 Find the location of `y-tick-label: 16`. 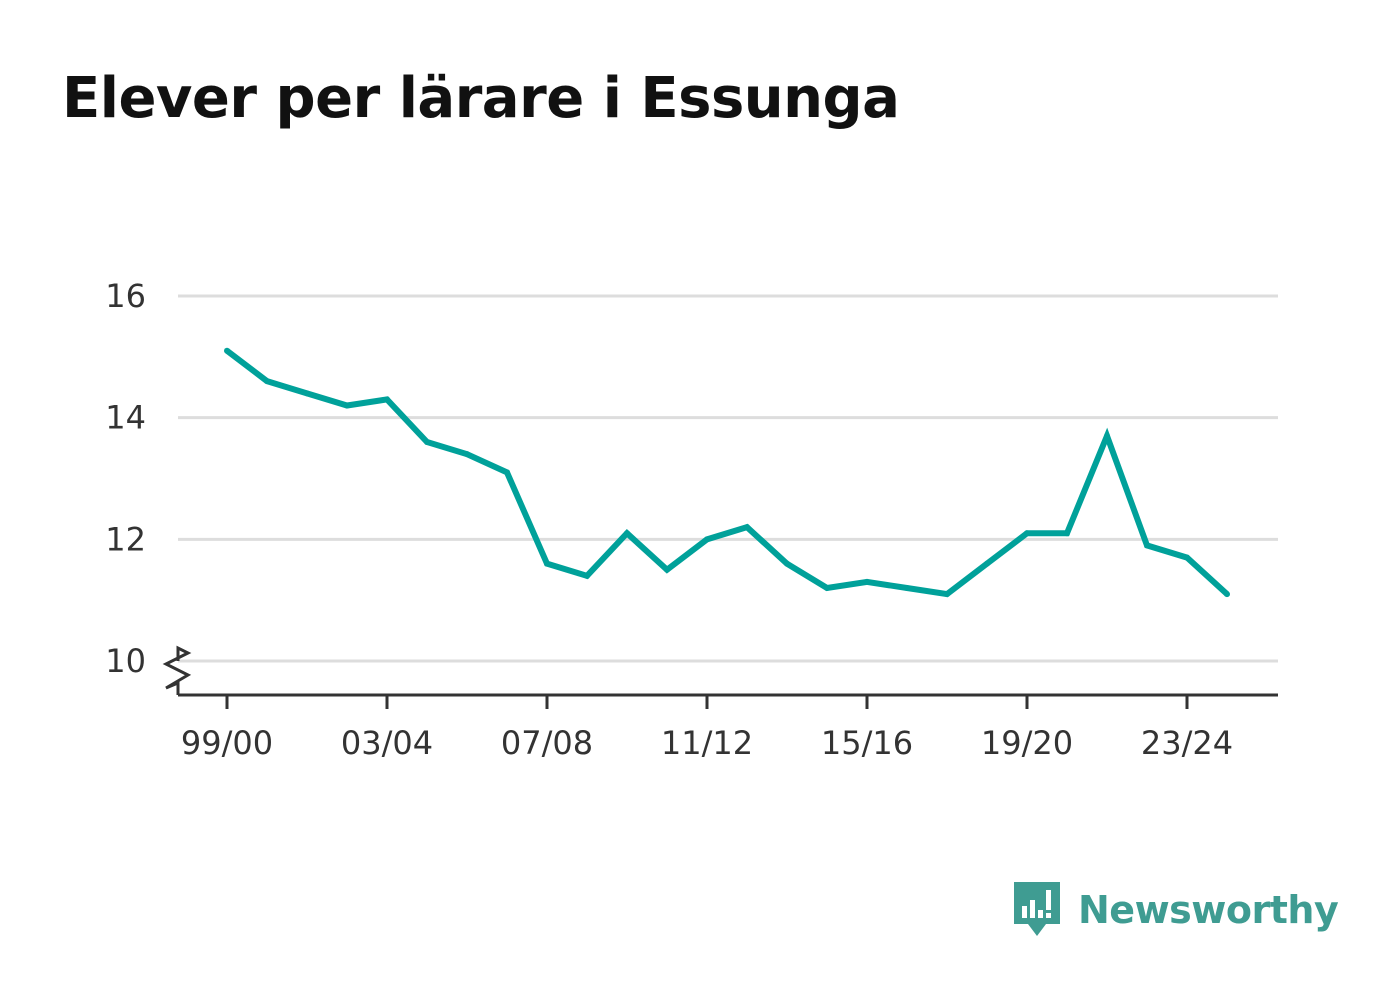

y-tick-label: 16 is located at coordinates (125, 296).